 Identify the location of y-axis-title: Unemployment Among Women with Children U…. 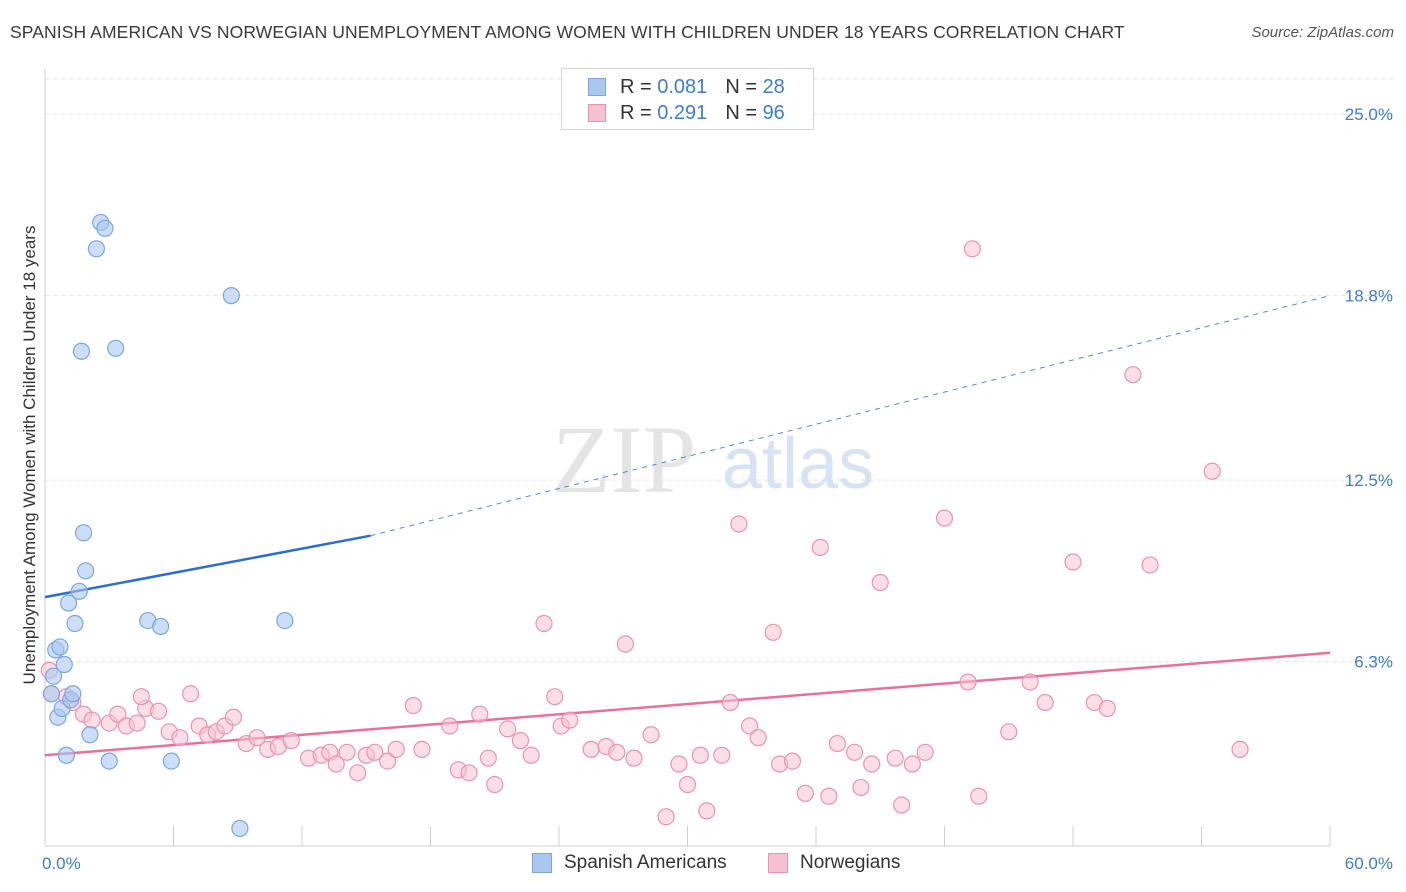
(29, 455).